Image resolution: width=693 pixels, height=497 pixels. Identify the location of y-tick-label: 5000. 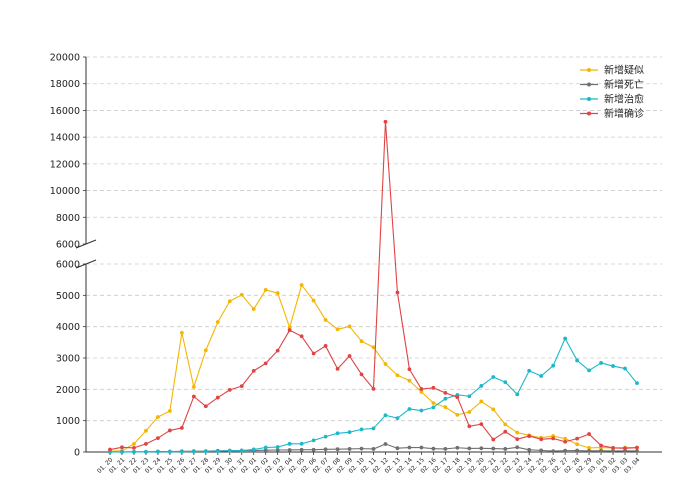
(68, 296).